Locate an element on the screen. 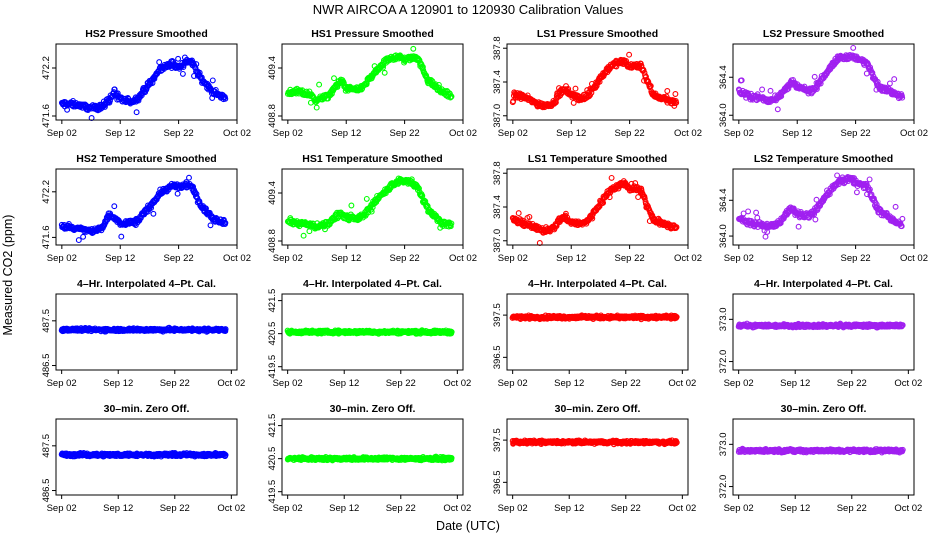 This screenshot has width=936, height=540. y-tick-label: 396.5 is located at coordinates (497, 357).